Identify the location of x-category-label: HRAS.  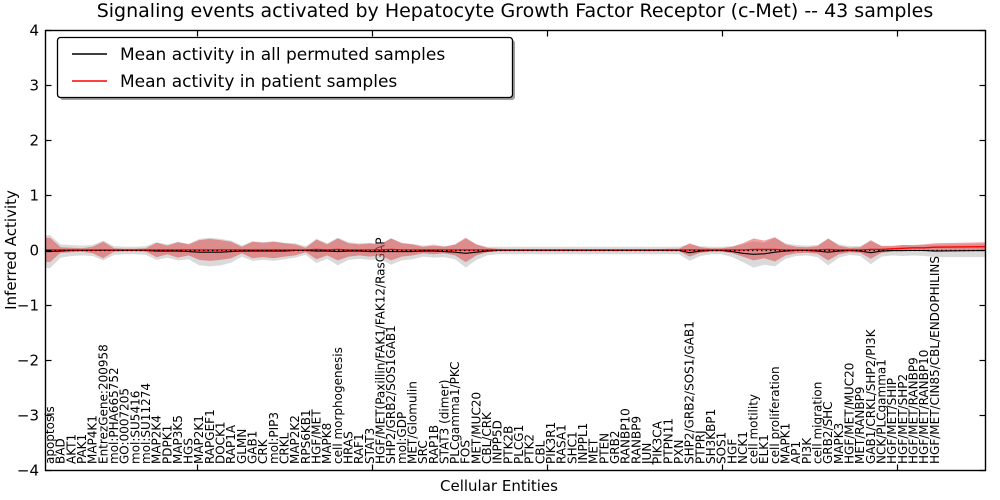
(349, 447).